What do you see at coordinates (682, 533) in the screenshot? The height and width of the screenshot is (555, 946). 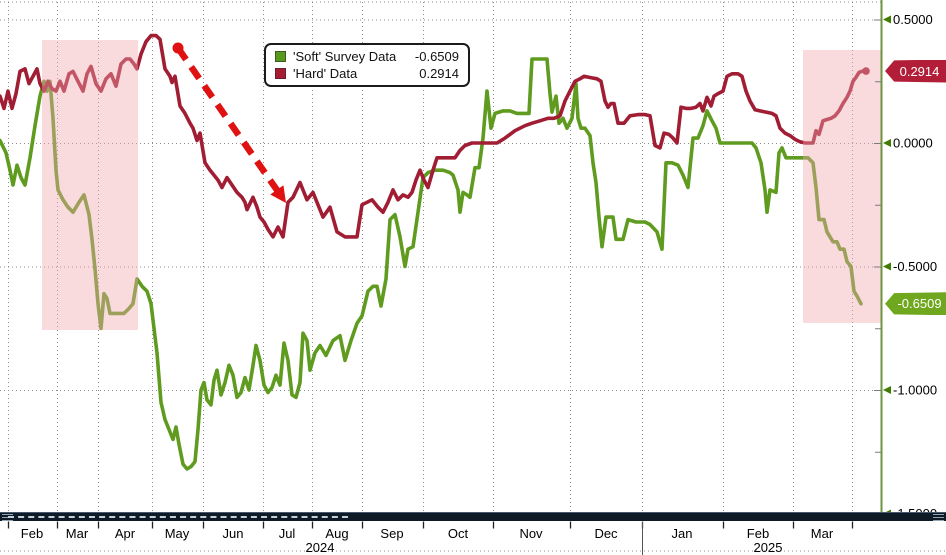 I see `x-month-label: Jan` at bounding box center [682, 533].